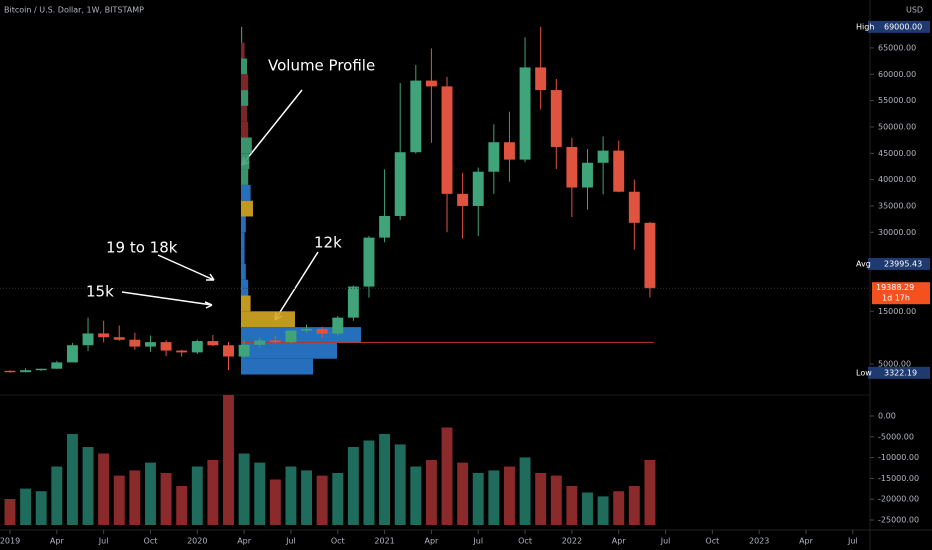 Image resolution: width=932 pixels, height=550 pixels. I want to click on y2-tick-label: -15000.00, so click(898, 478).